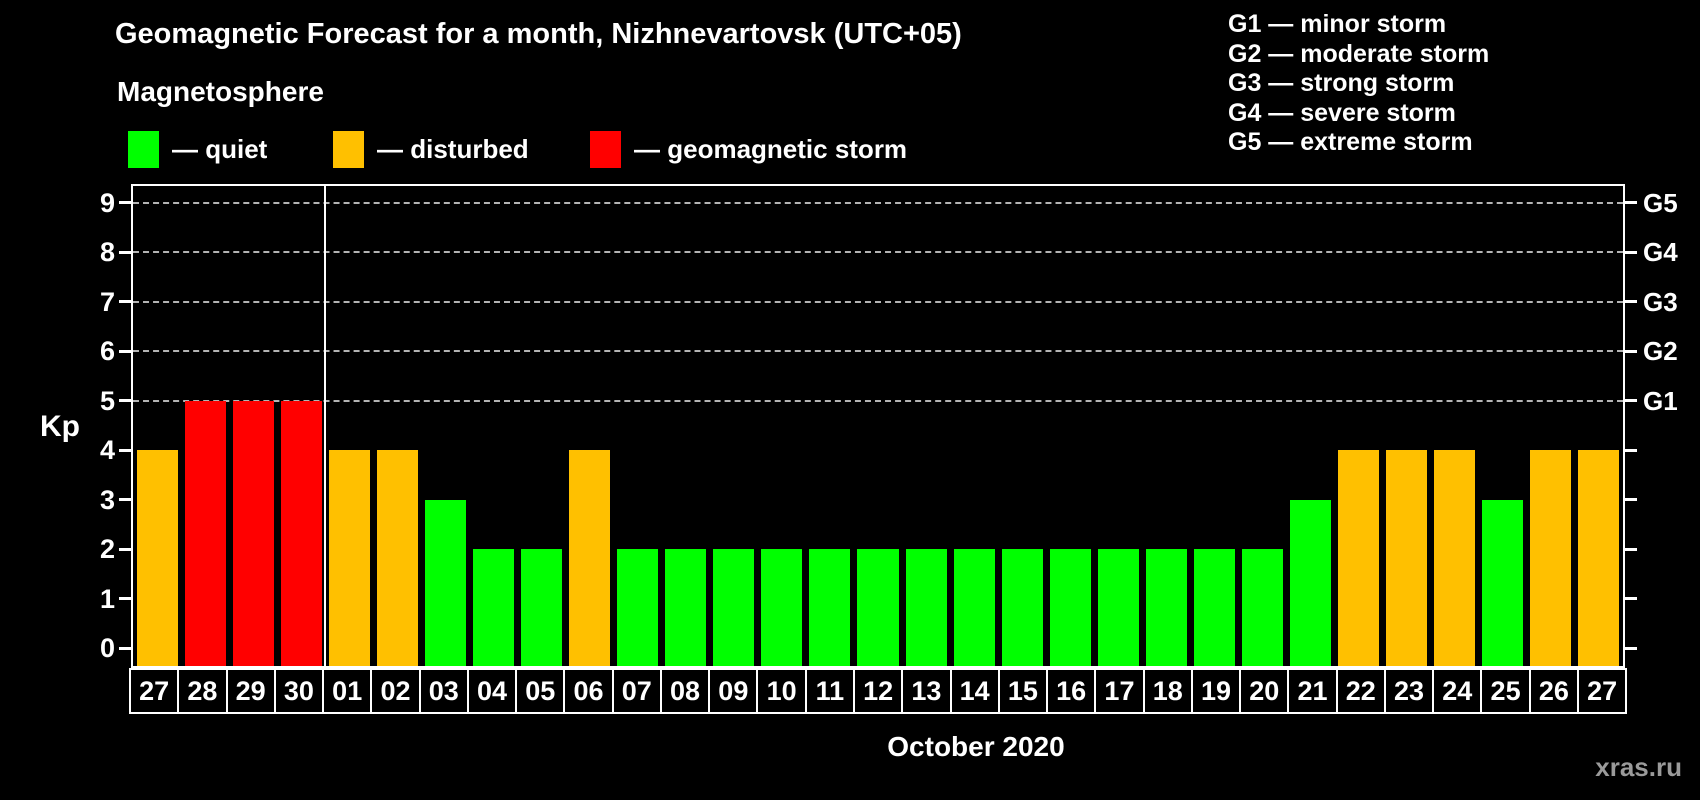 The width and height of the screenshot is (1700, 800). Describe the element at coordinates (1216, 691) in the screenshot. I see `date-label: 19` at that location.